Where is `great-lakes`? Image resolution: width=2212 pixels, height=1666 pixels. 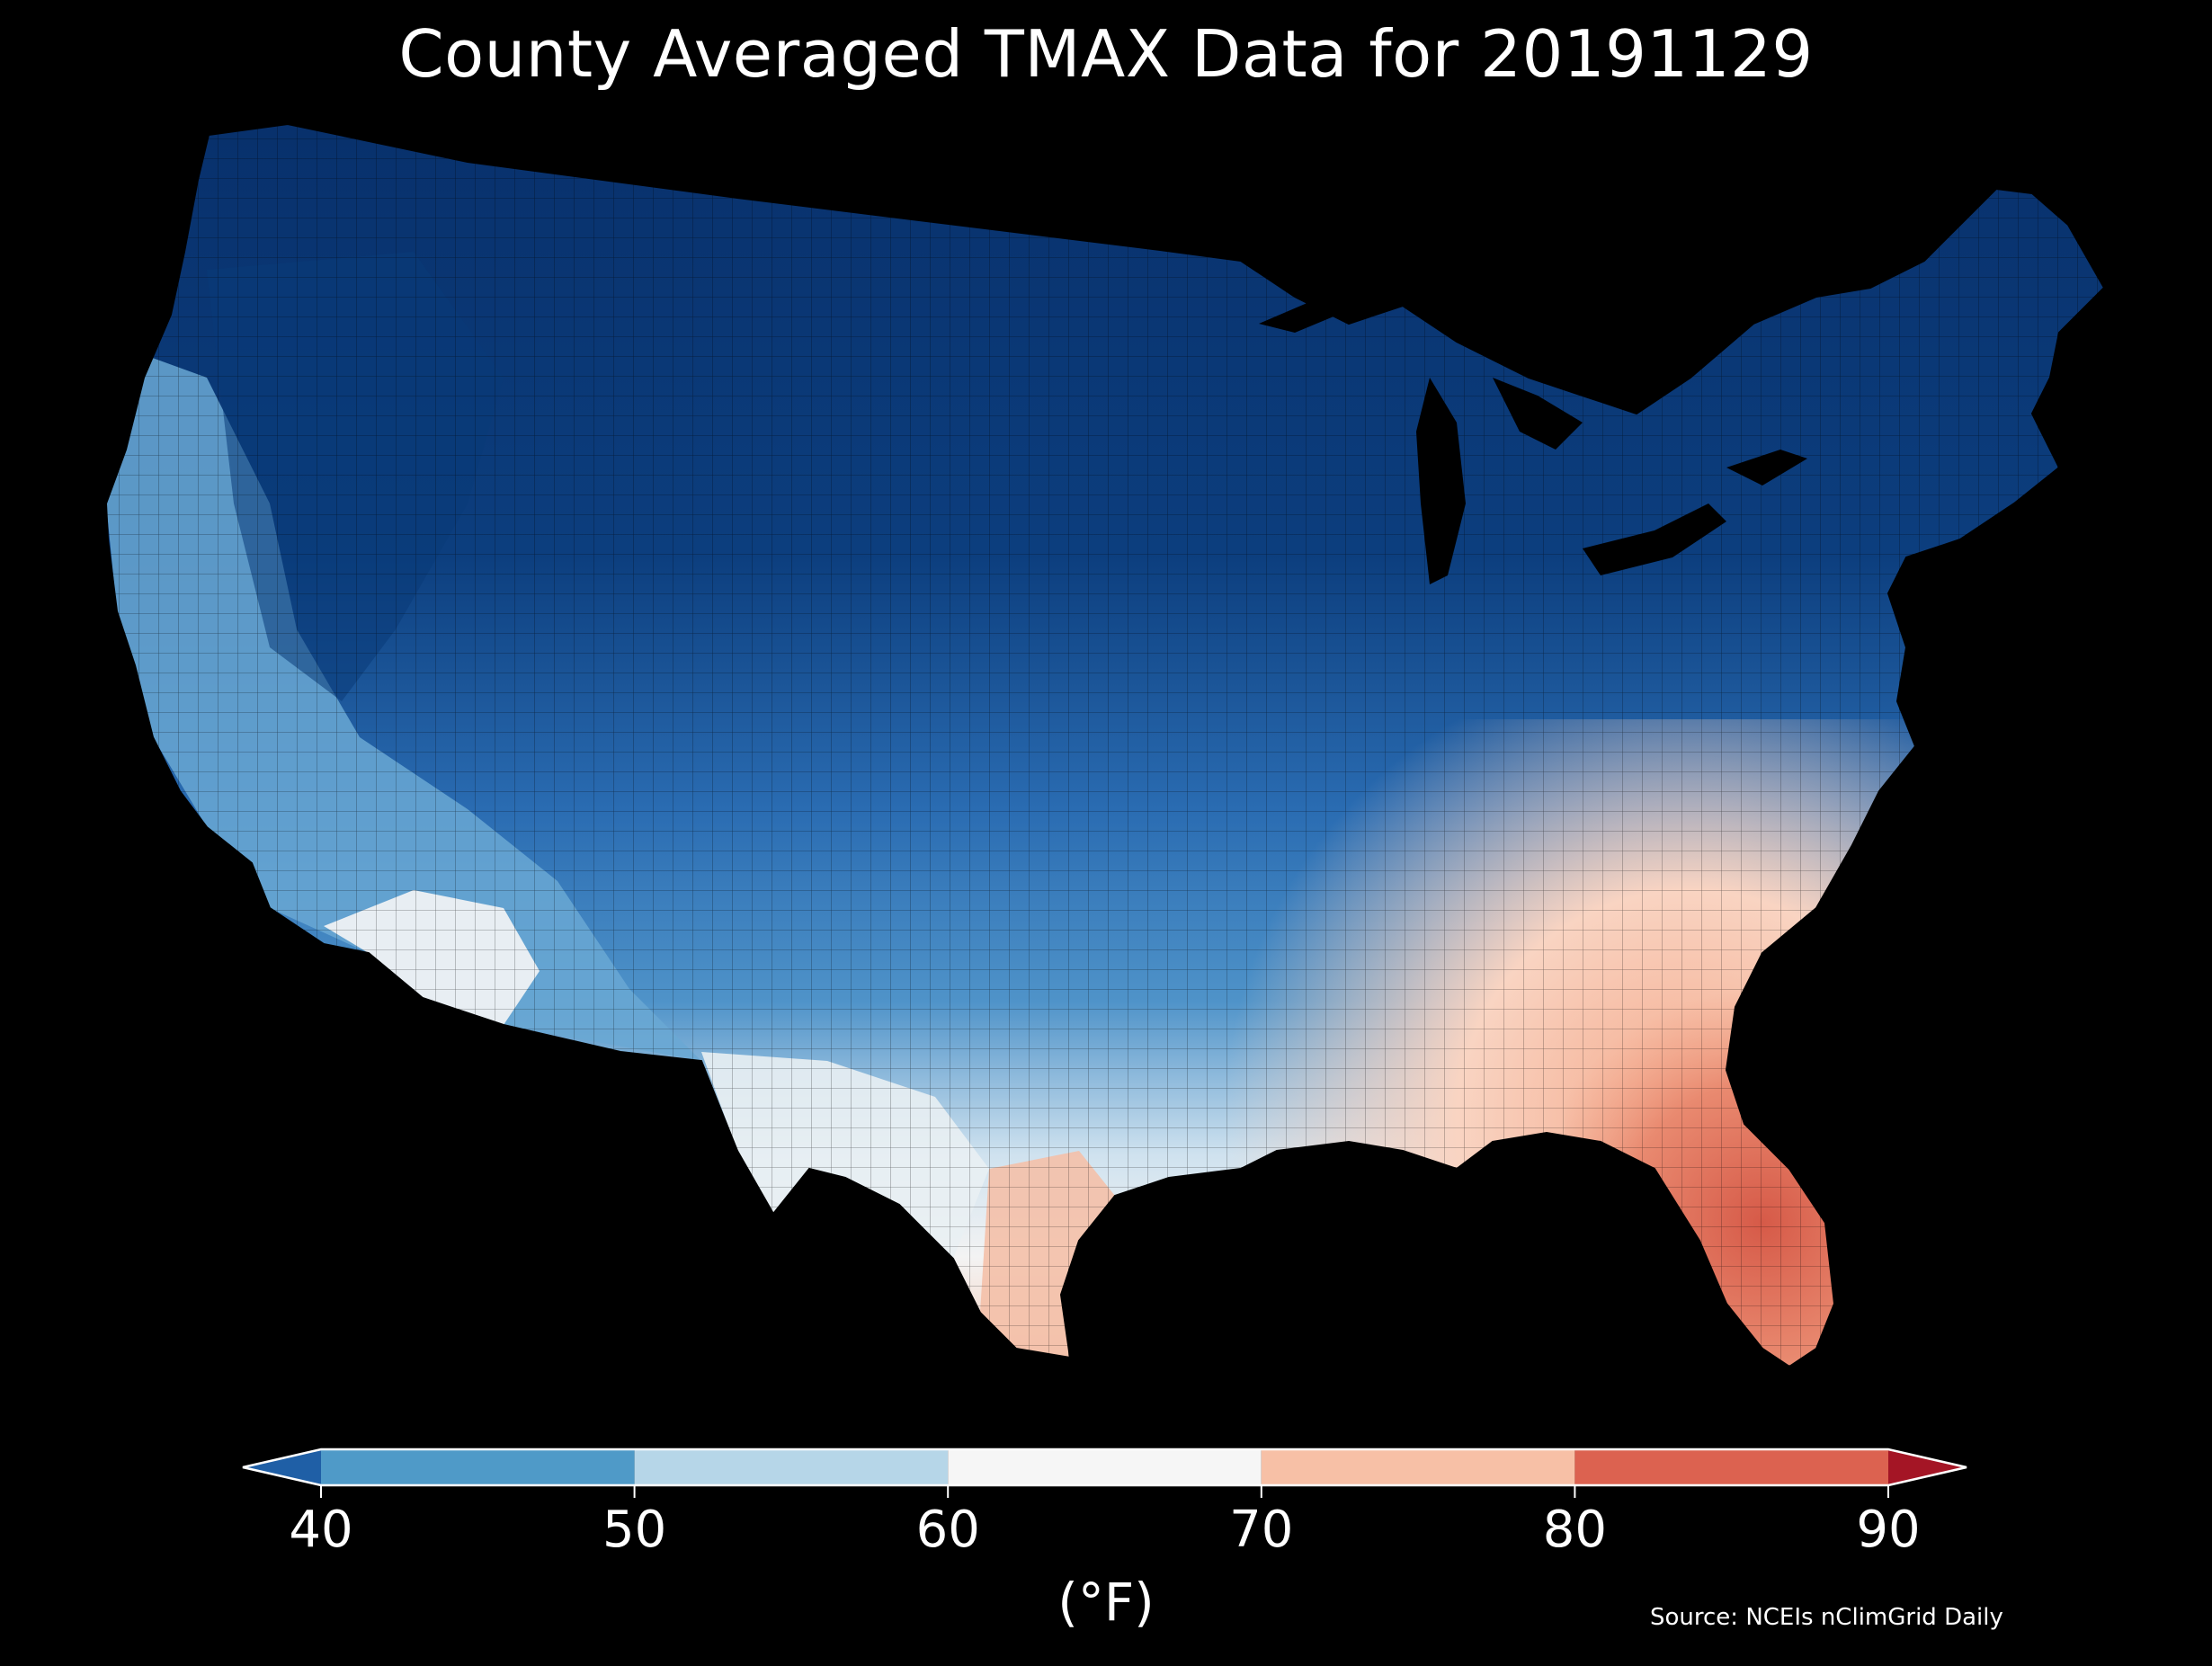
great-lakes is located at coordinates (1533, 436).